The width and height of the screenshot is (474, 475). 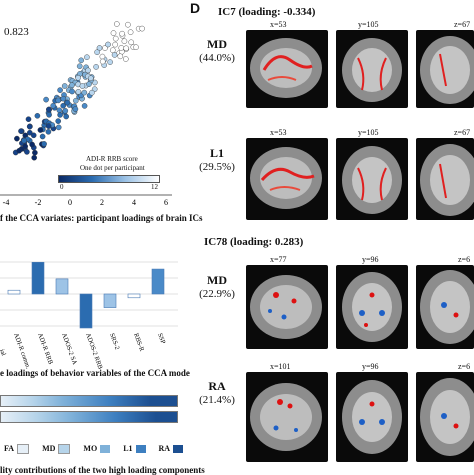 What do you see at coordinates (89, 417) in the screenshot?
I see `stacked-bar-ic78` at bounding box center [89, 417].